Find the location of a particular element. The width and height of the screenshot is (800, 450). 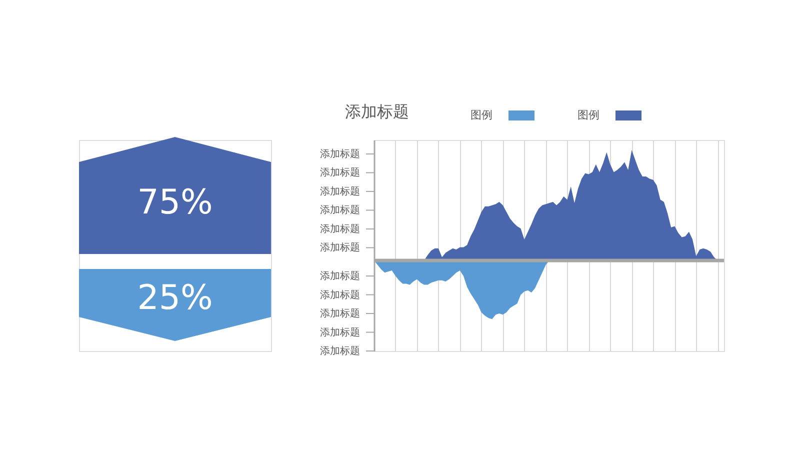

text: 75% is located at coordinates (175, 202).